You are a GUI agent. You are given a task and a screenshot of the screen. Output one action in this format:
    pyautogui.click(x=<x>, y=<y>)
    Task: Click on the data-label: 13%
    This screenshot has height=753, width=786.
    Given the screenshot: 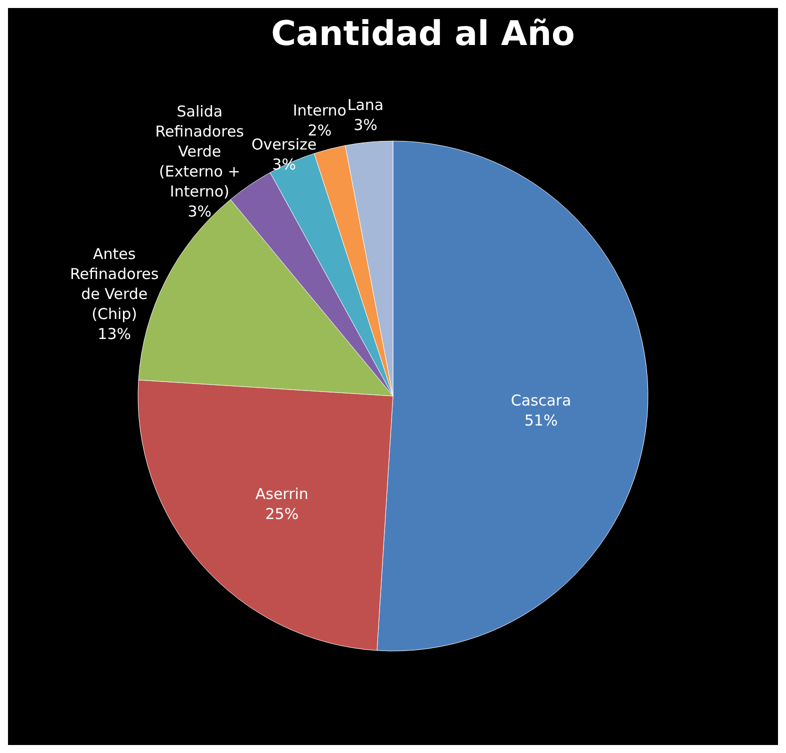 What is the action you would take?
    pyautogui.click(x=115, y=334)
    